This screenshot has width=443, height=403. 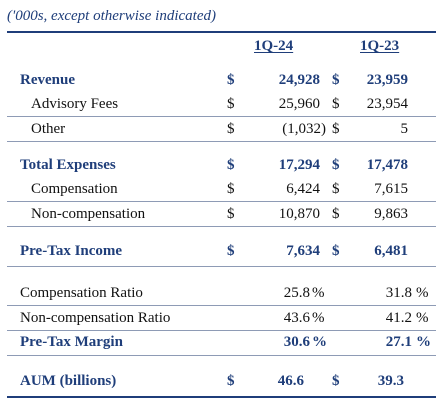 What do you see at coordinates (274, 46) in the screenshot?
I see `column-header-1q24: 1Q-24` at bounding box center [274, 46].